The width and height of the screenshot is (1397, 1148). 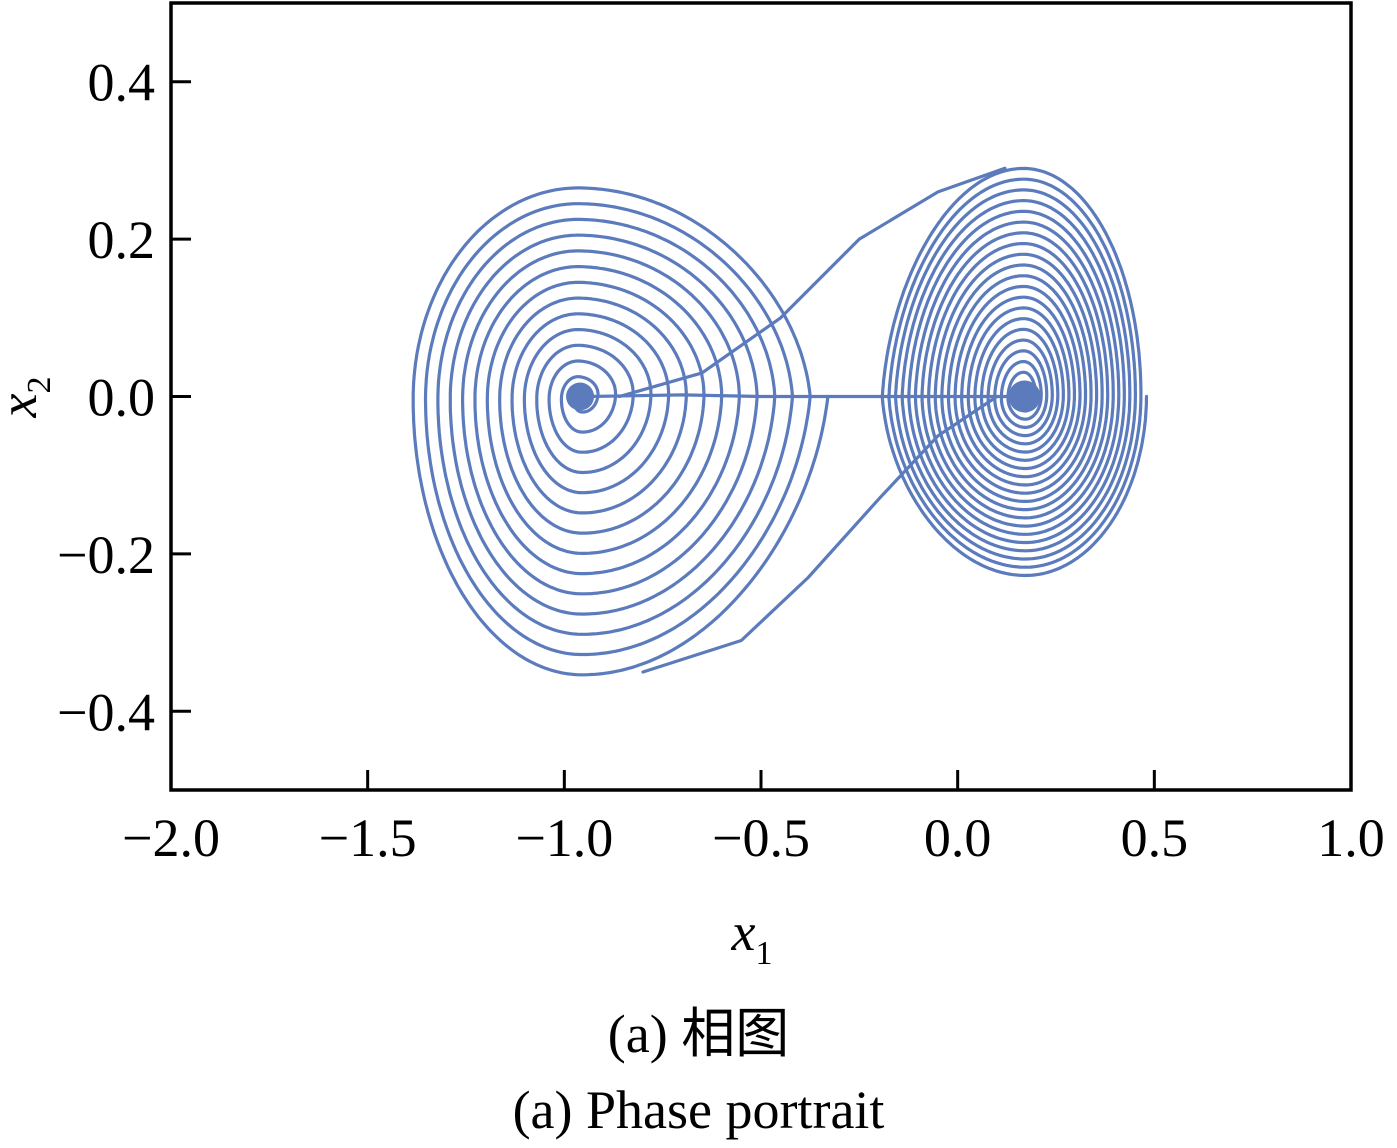 I want to click on caption-english: (a) Phase portrait, so click(x=698, y=1110).